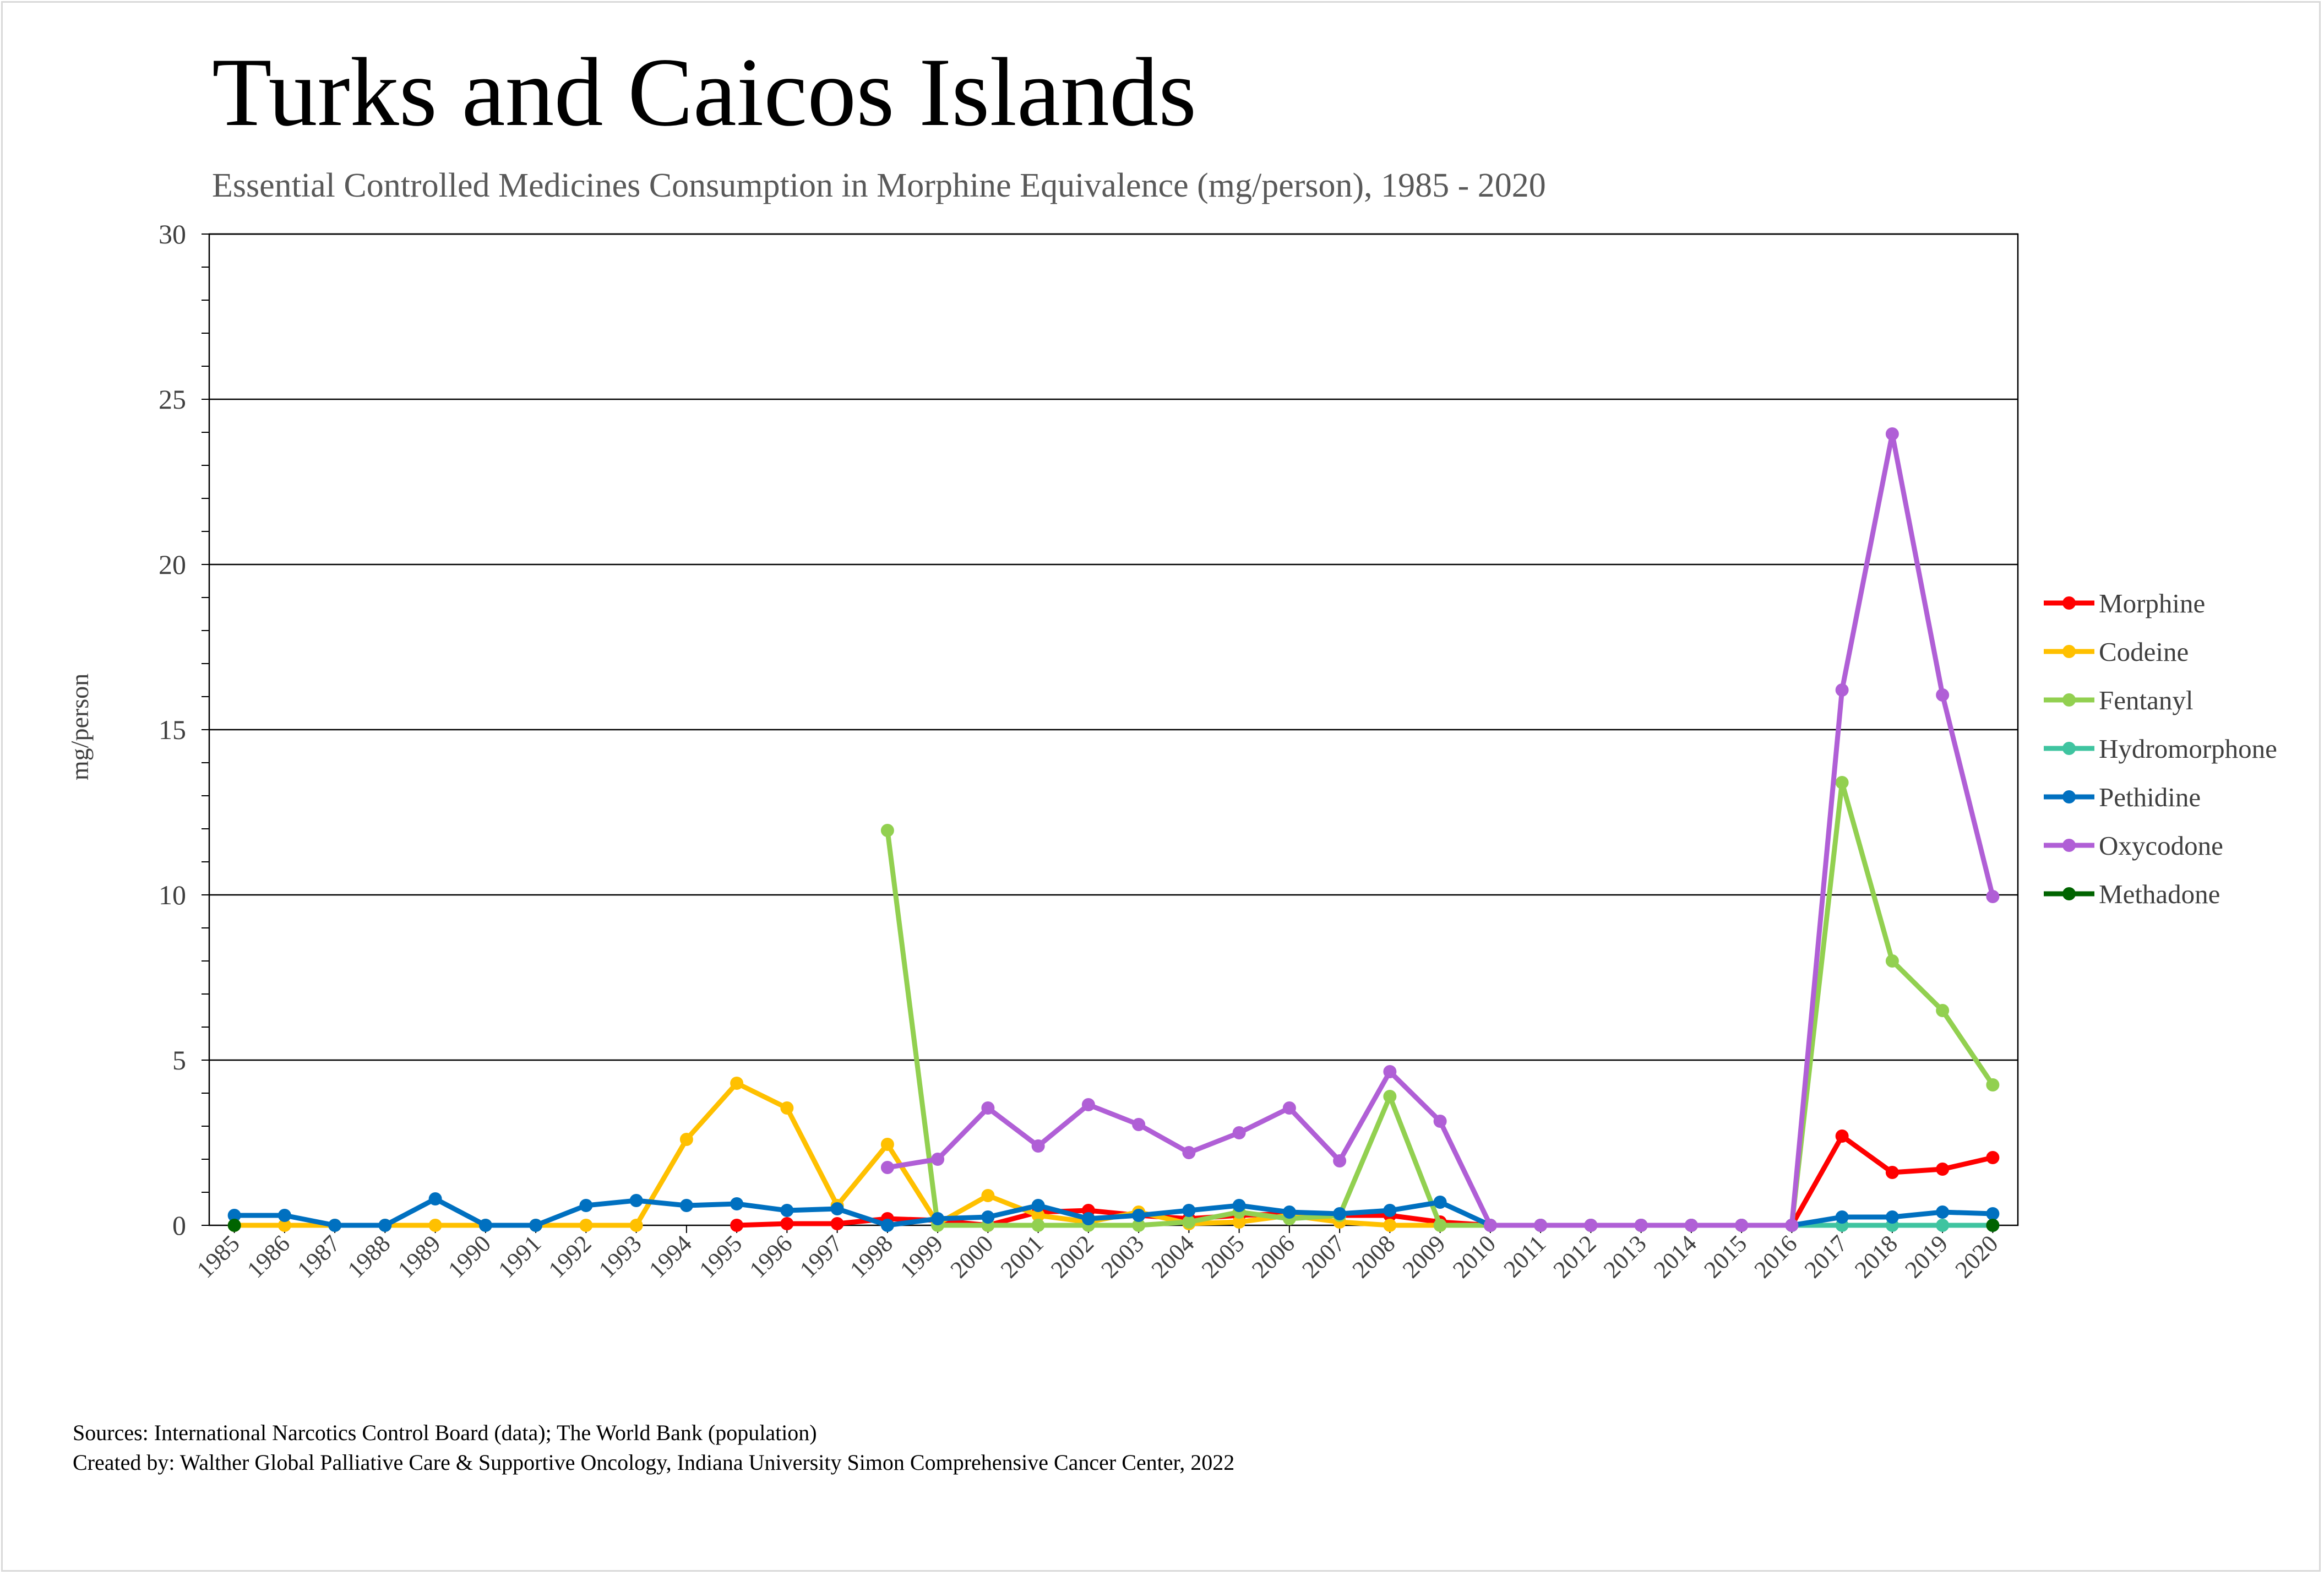 This screenshot has height=1575, width=2324. What do you see at coordinates (921, 1257) in the screenshot?
I see `x-tick-label: 1999` at bounding box center [921, 1257].